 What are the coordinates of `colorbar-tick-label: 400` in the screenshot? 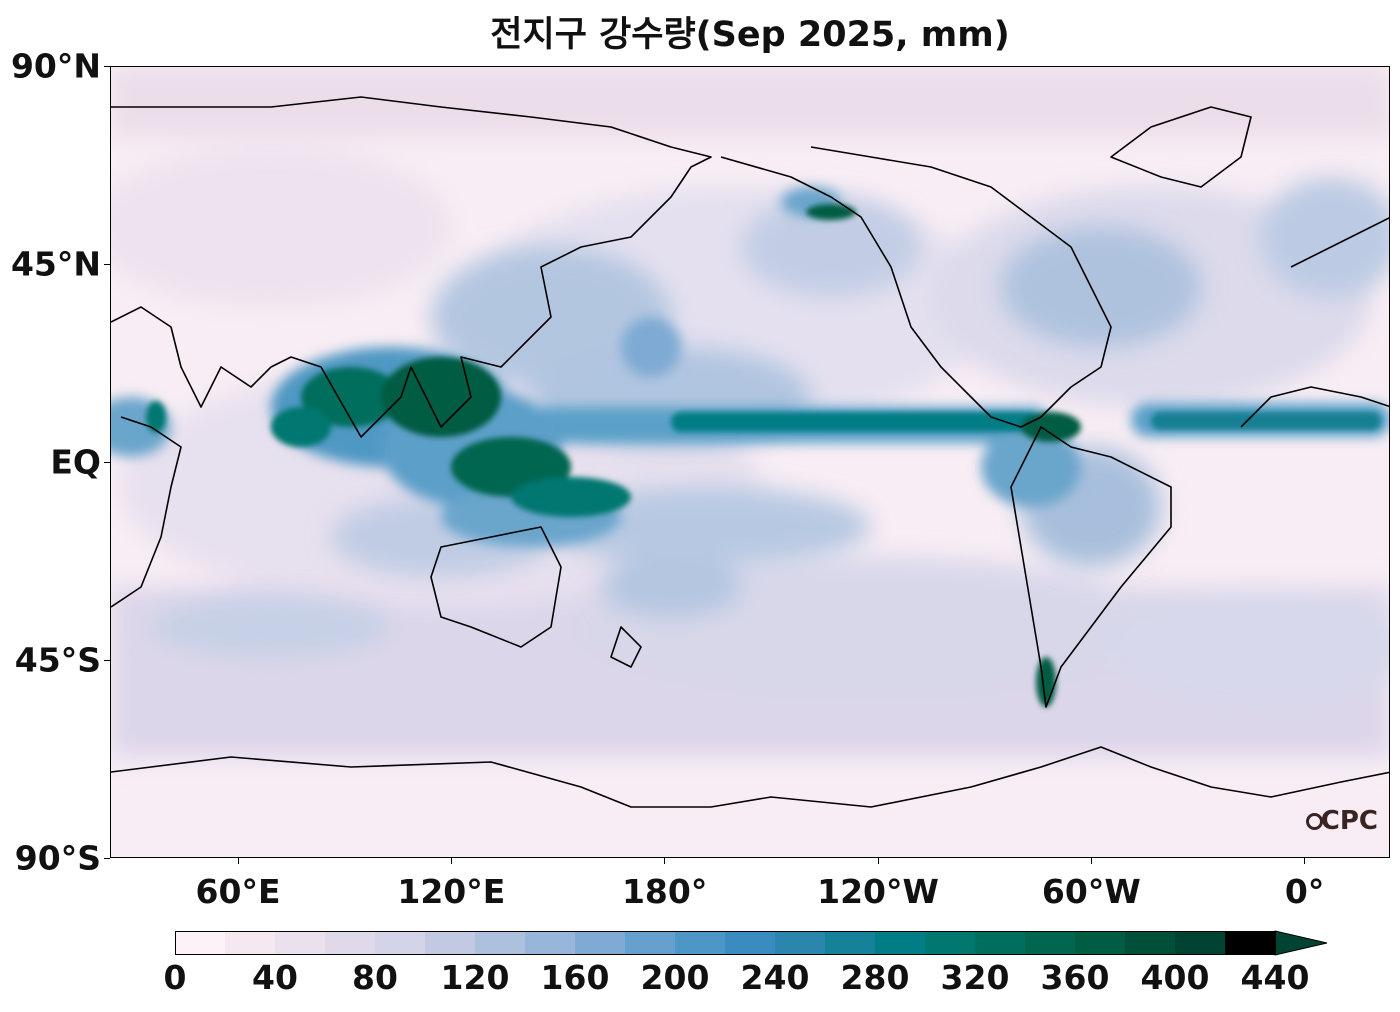 It's located at (1175, 977).